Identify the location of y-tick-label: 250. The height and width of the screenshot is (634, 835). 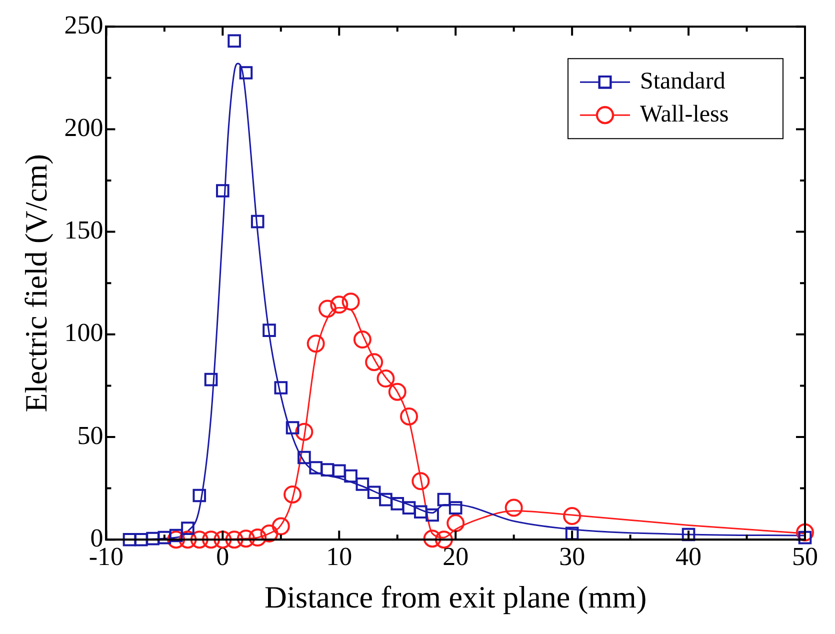
(84, 25).